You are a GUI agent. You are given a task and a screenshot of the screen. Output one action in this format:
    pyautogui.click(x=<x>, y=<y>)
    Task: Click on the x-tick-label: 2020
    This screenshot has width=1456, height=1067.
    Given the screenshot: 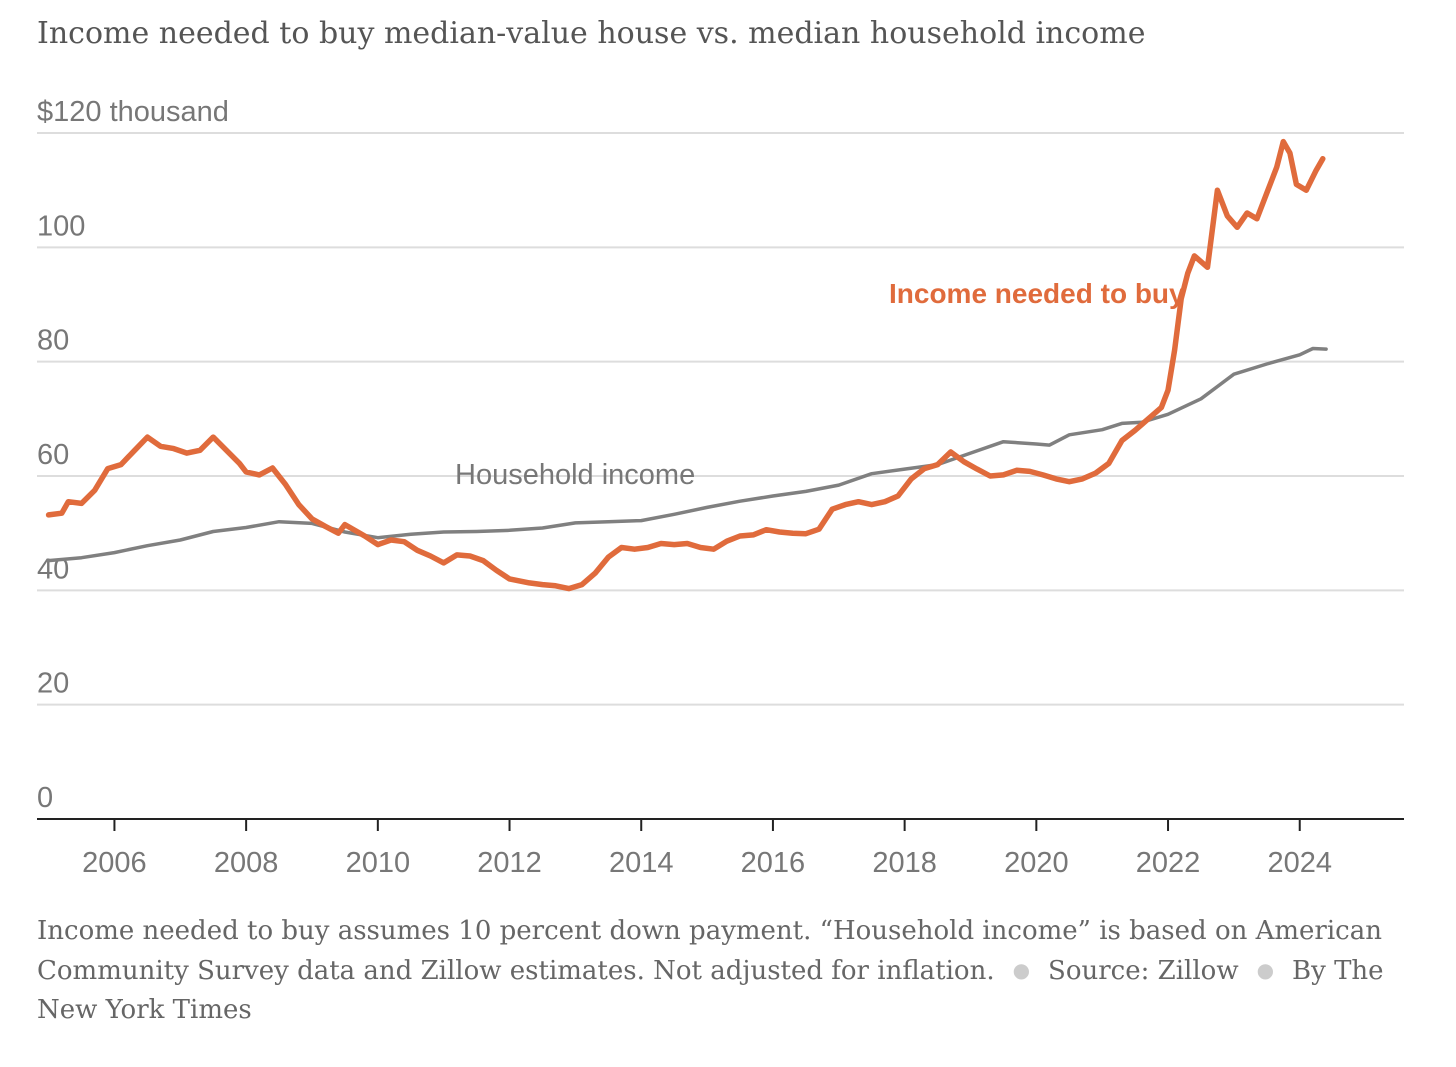 What is the action you would take?
    pyautogui.click(x=1036, y=863)
    